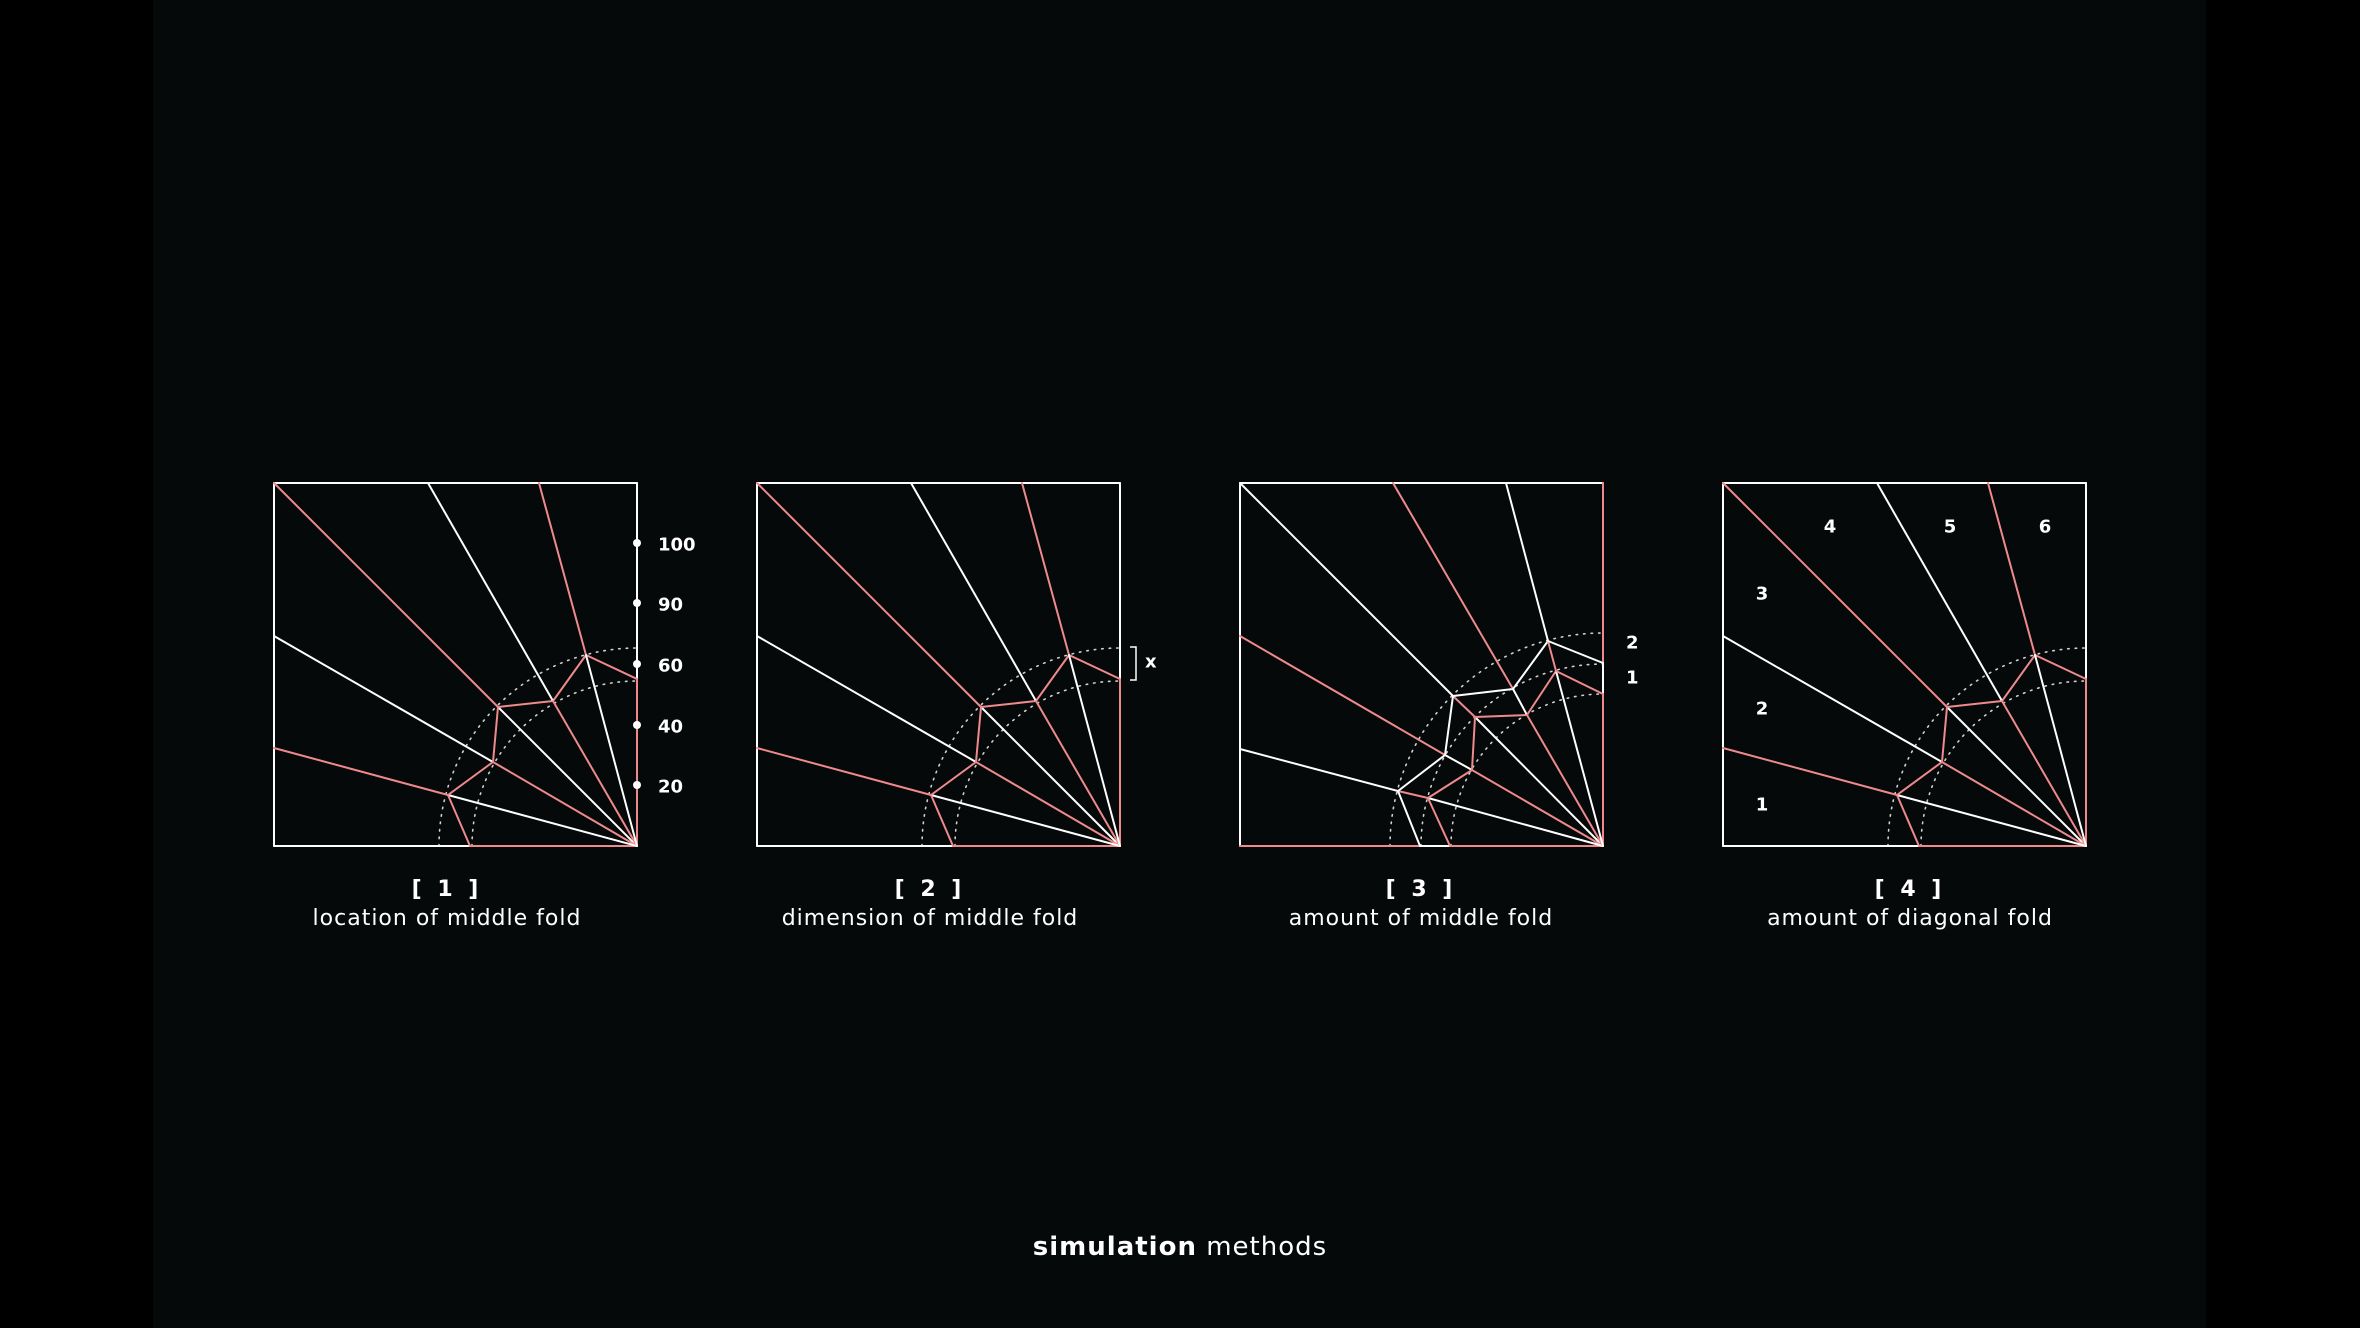 The width and height of the screenshot is (2360, 1328). I want to click on caption-text: dimension of middle fold, so click(930, 918).